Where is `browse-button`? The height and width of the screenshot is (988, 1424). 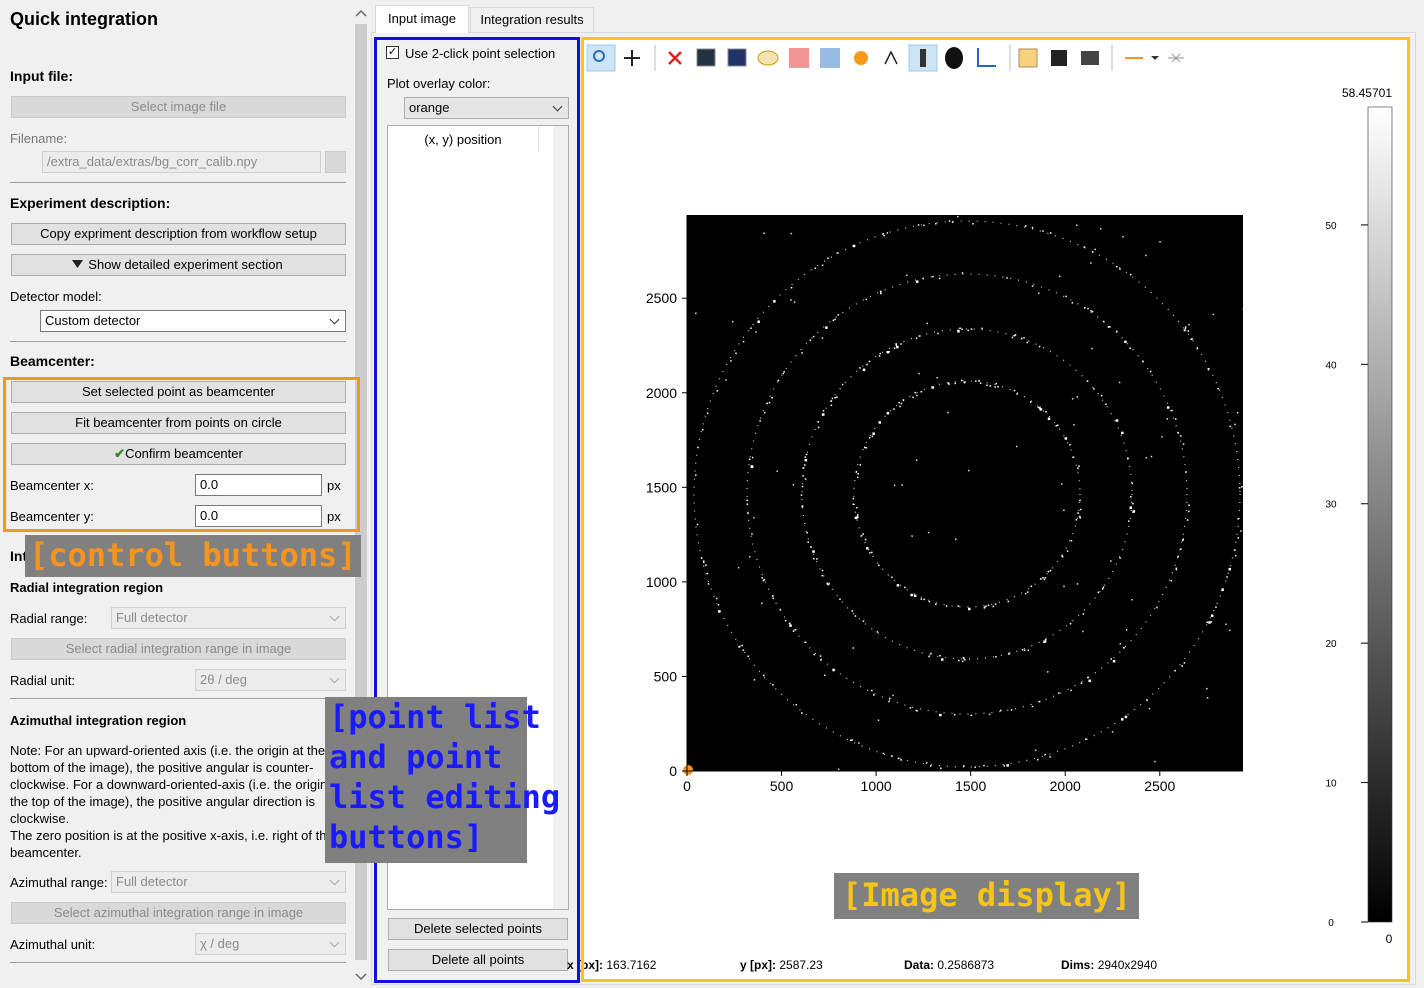
browse-button is located at coordinates (335, 162).